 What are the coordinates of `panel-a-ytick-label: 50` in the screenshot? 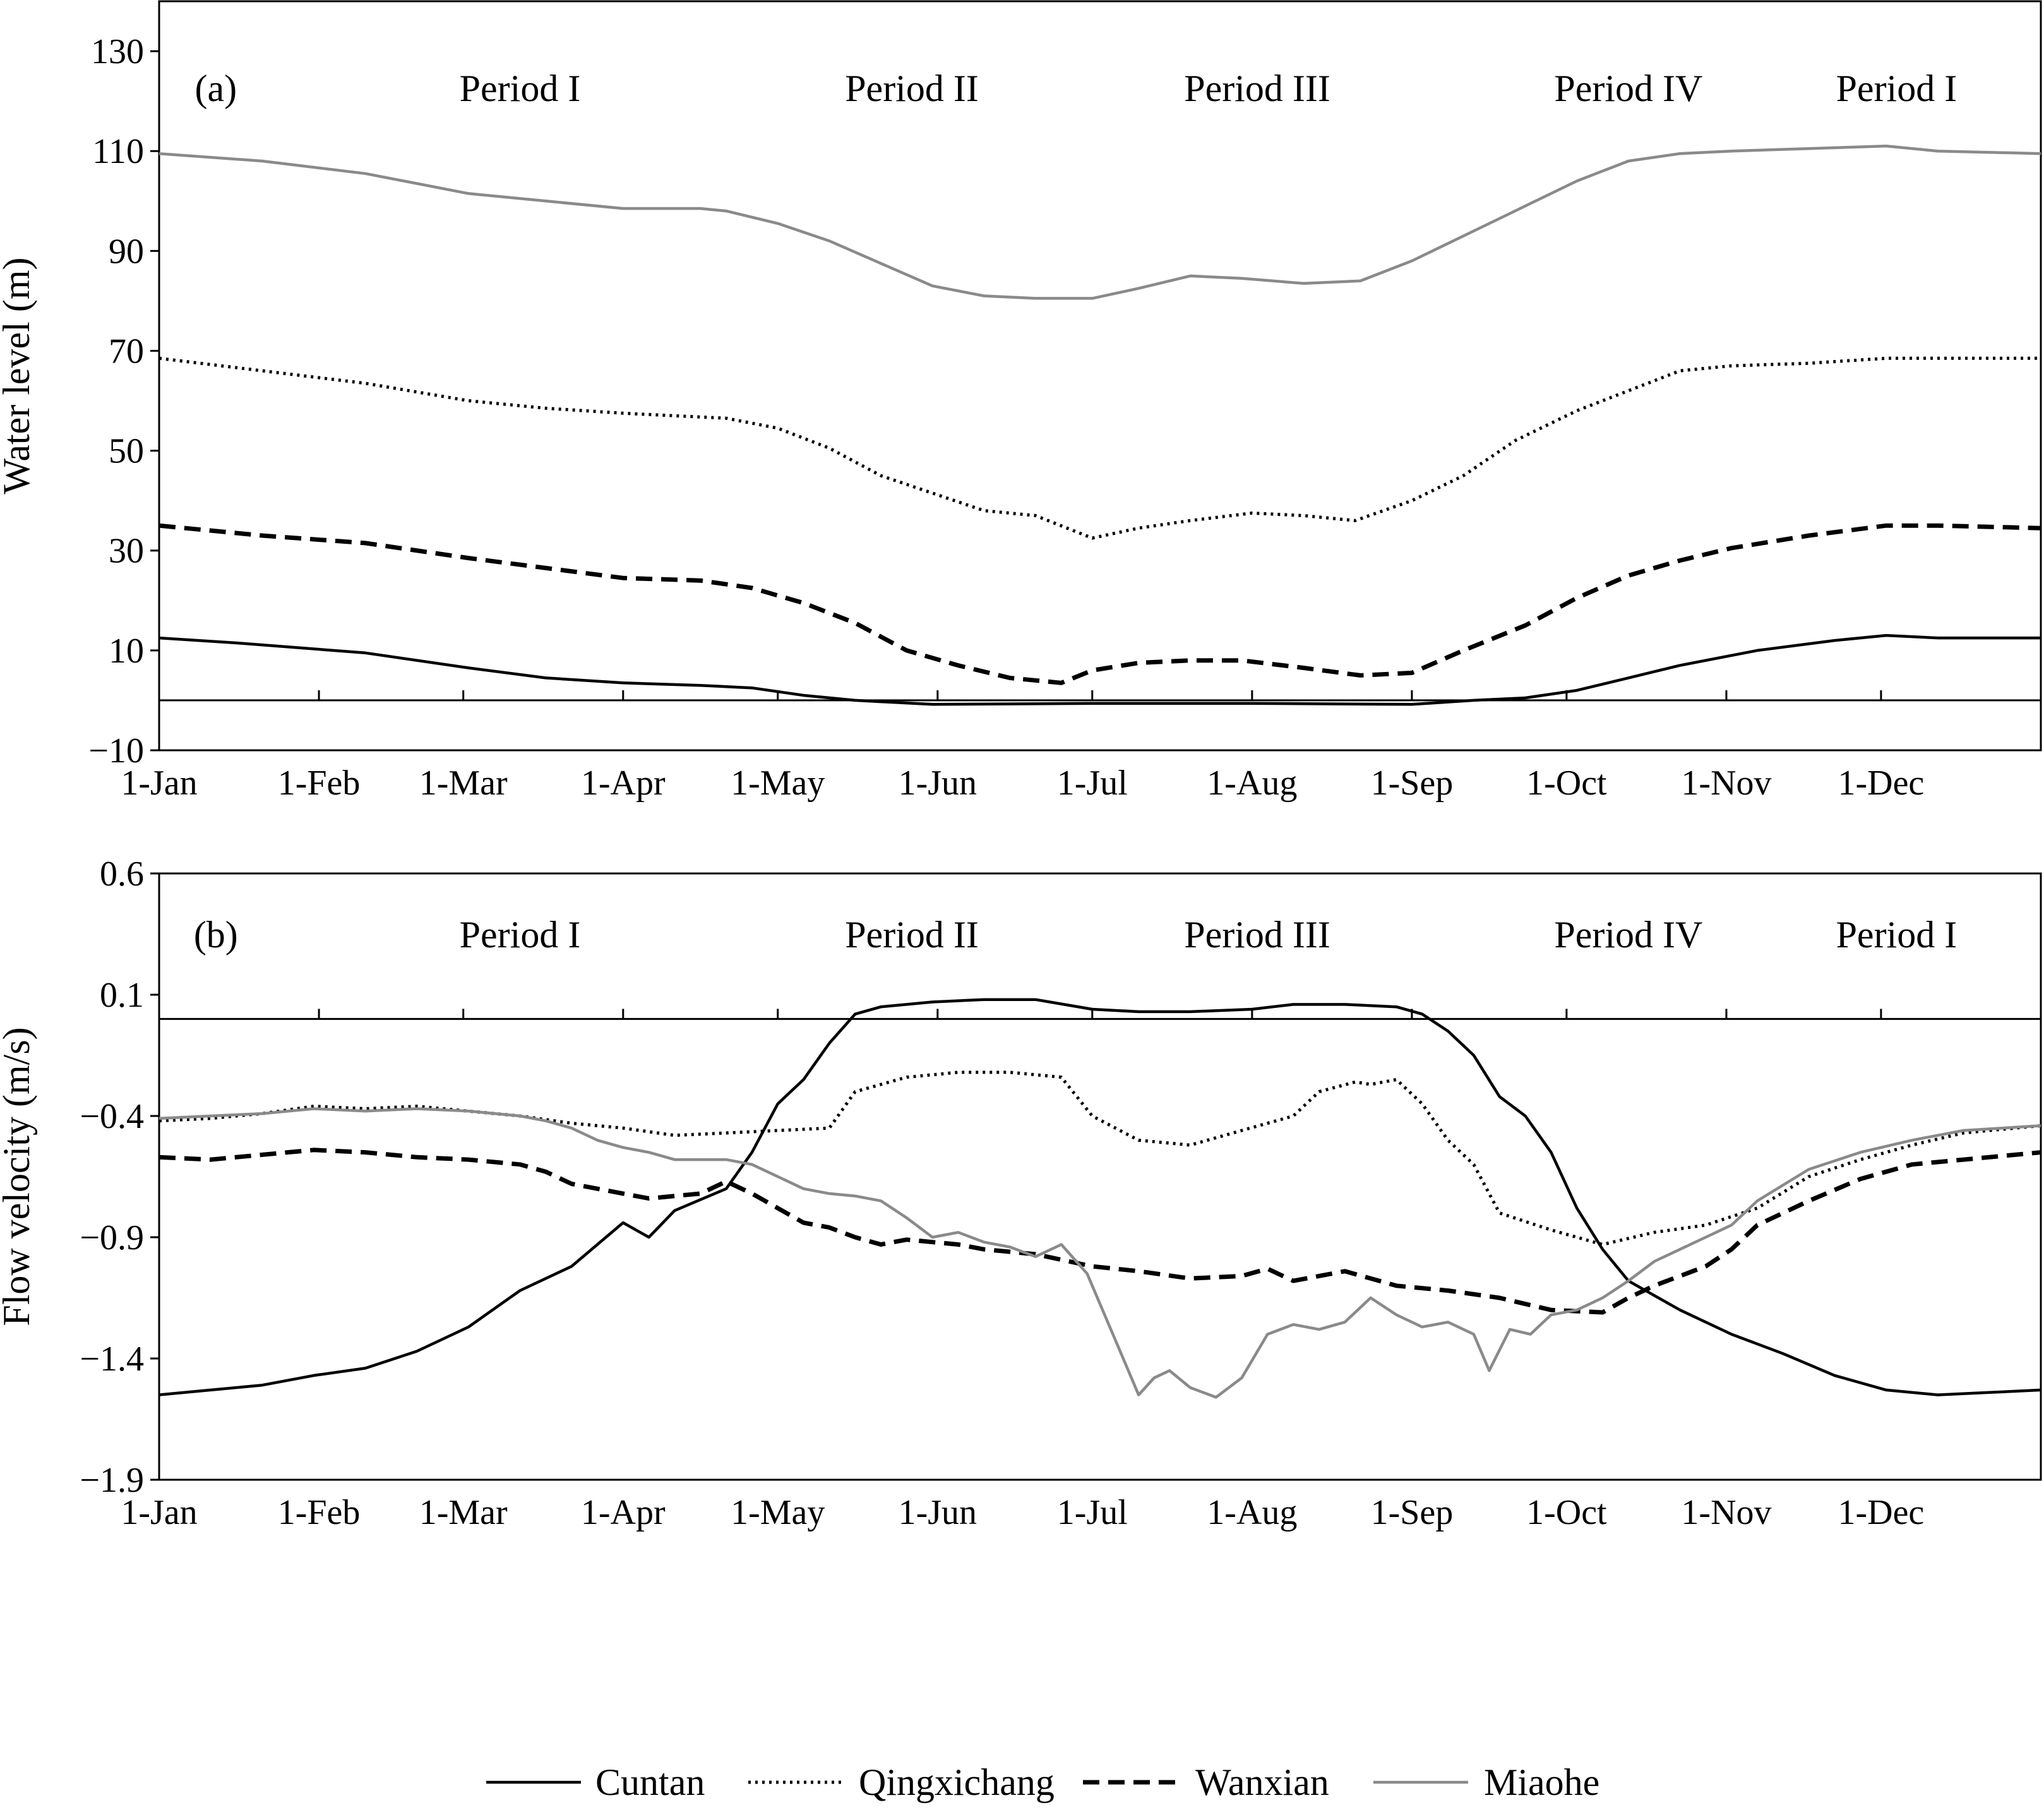 It's located at (127, 451).